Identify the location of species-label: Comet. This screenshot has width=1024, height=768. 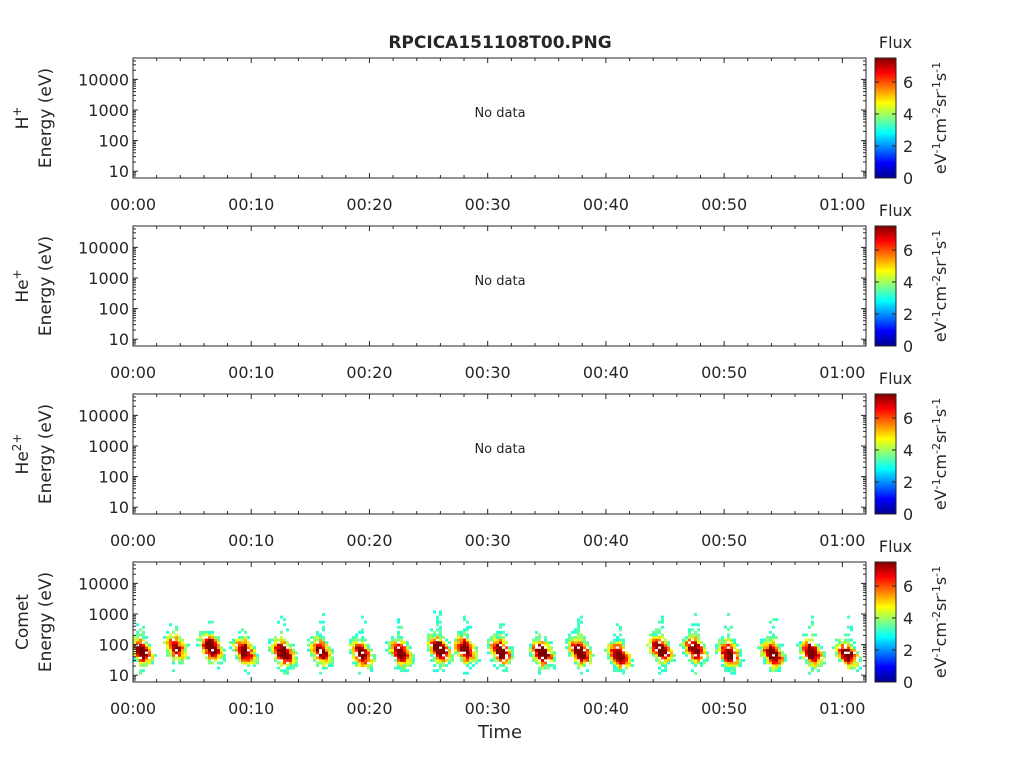
(23, 622).